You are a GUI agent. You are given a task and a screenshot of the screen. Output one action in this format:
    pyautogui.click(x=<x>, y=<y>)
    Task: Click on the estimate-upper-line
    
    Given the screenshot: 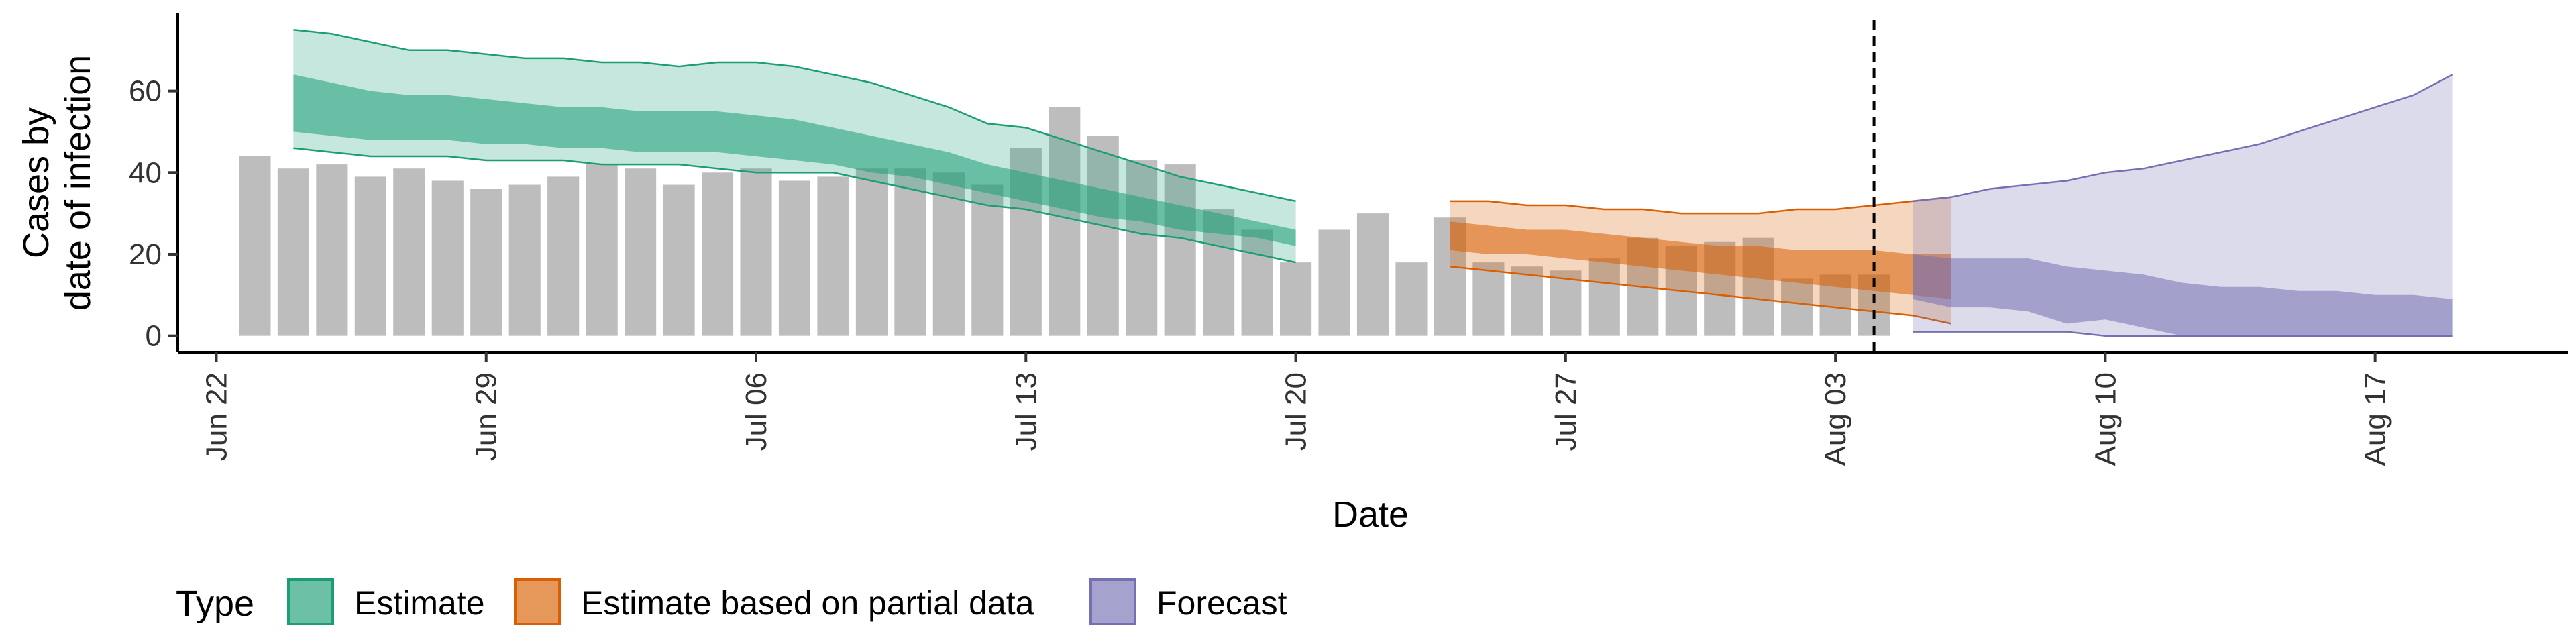 What is the action you would take?
    pyautogui.click(x=794, y=116)
    